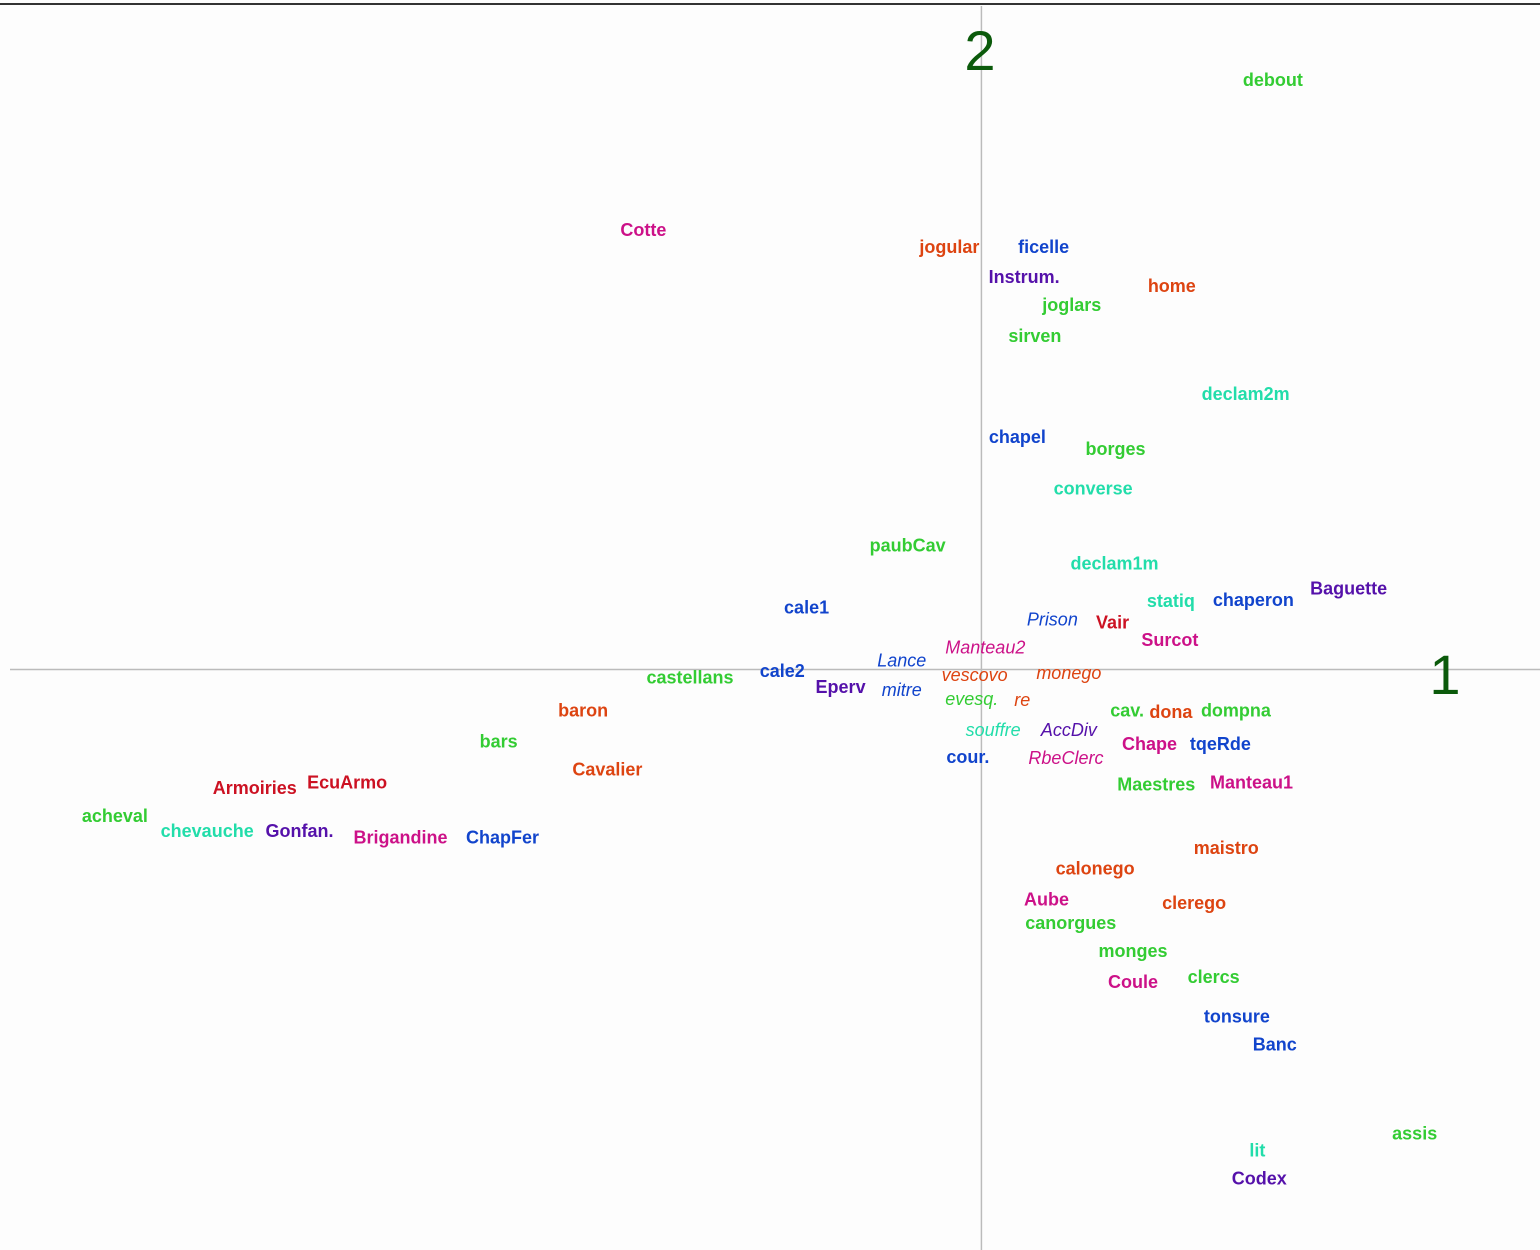 The image size is (1540, 1250). What do you see at coordinates (993, 730) in the screenshot?
I see `point-label: souffre` at bounding box center [993, 730].